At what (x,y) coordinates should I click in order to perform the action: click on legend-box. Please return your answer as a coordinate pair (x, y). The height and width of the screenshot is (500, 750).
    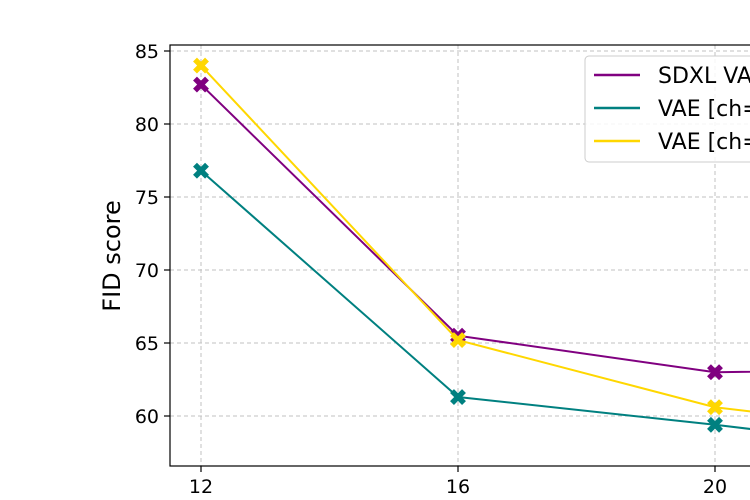
    Looking at the image, I should click on (667, 109).